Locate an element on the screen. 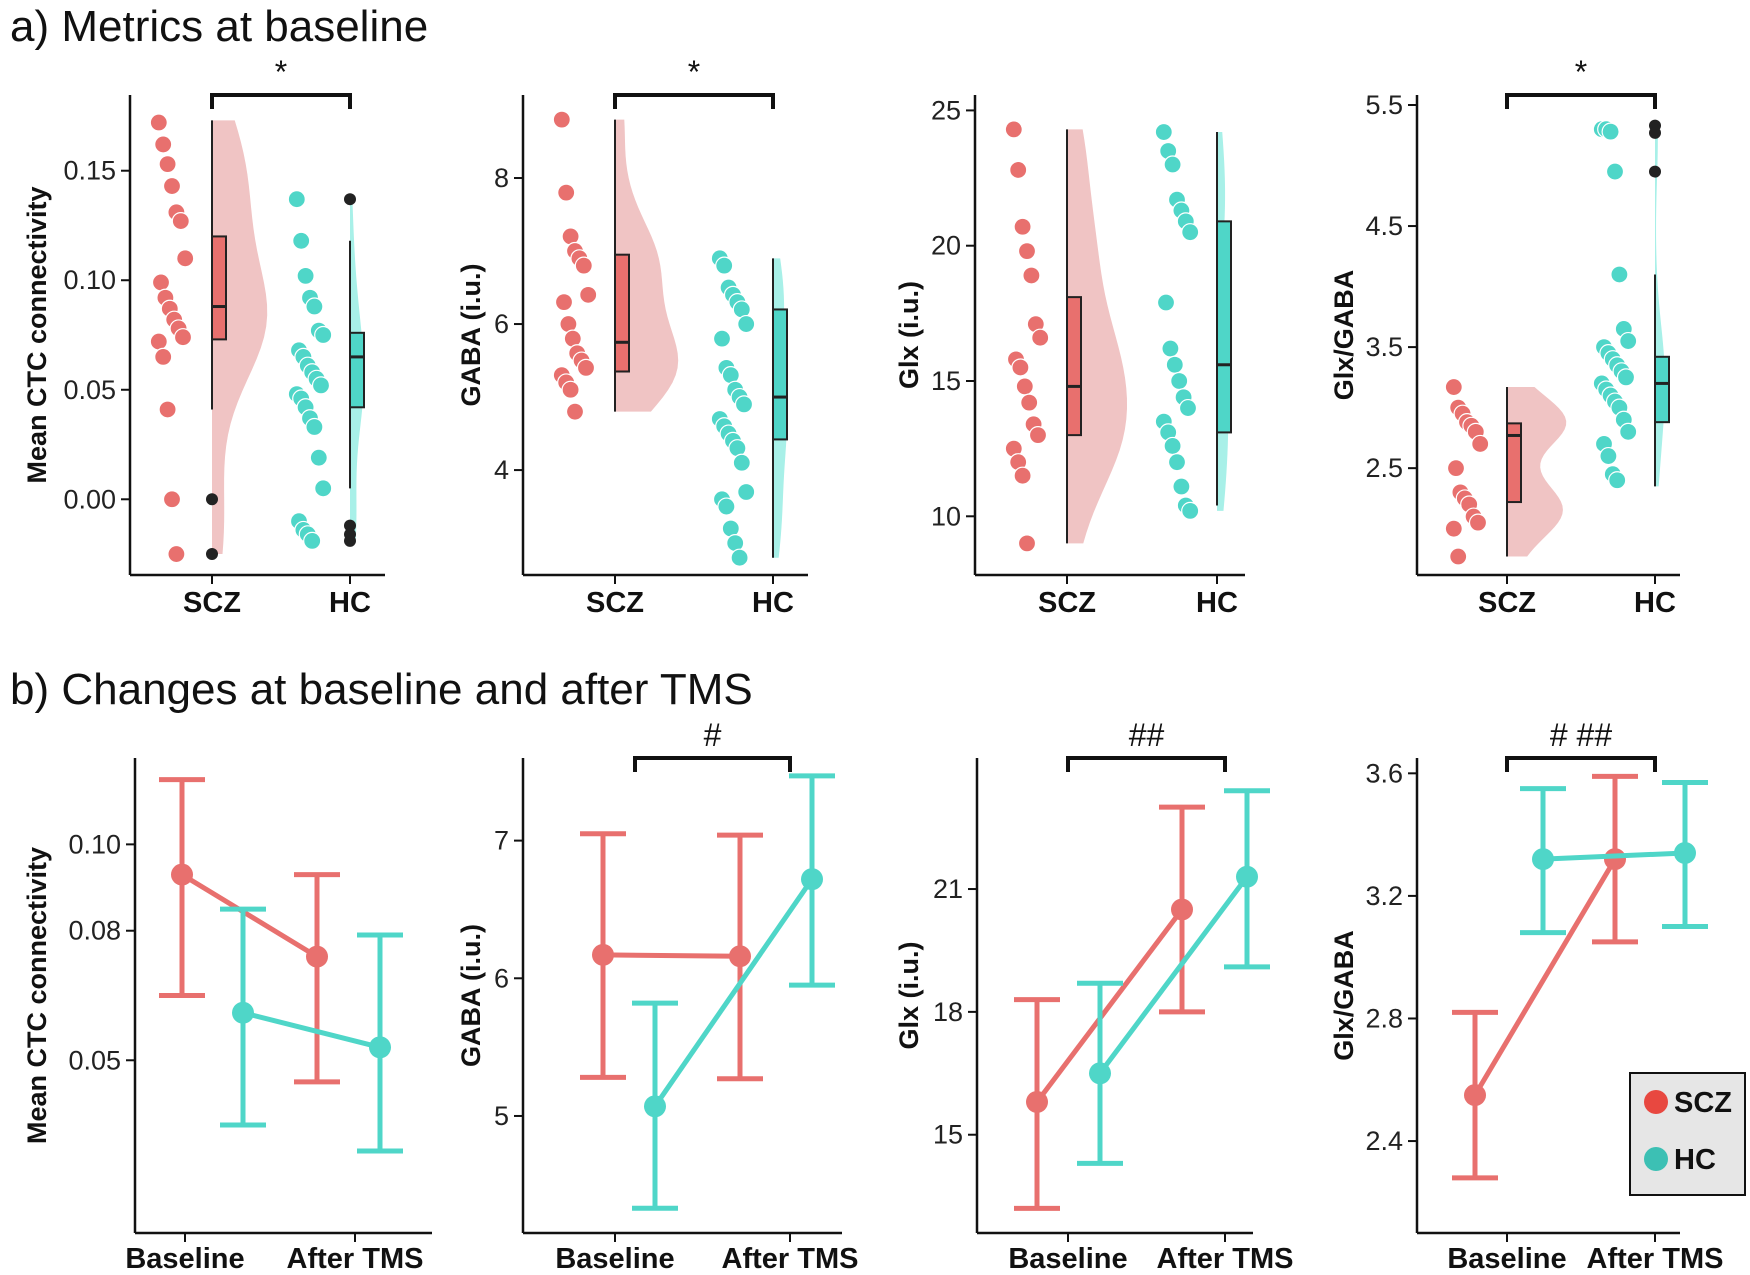 This screenshot has width=1750, height=1275. y-tick-label: 21 is located at coordinates (948, 889).